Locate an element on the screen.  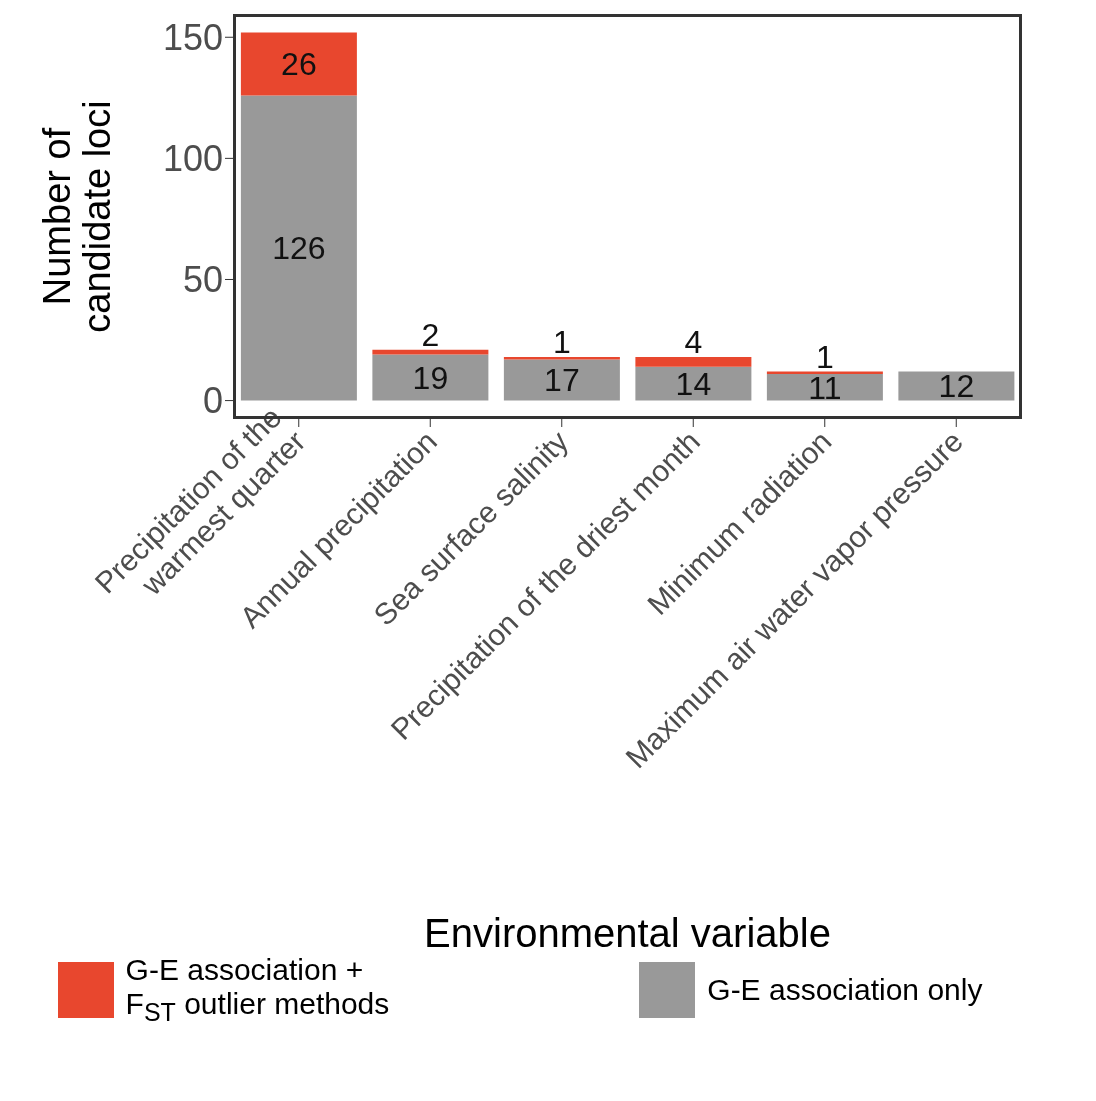
legend-label: G-E association only is located at coordinates (845, 990).